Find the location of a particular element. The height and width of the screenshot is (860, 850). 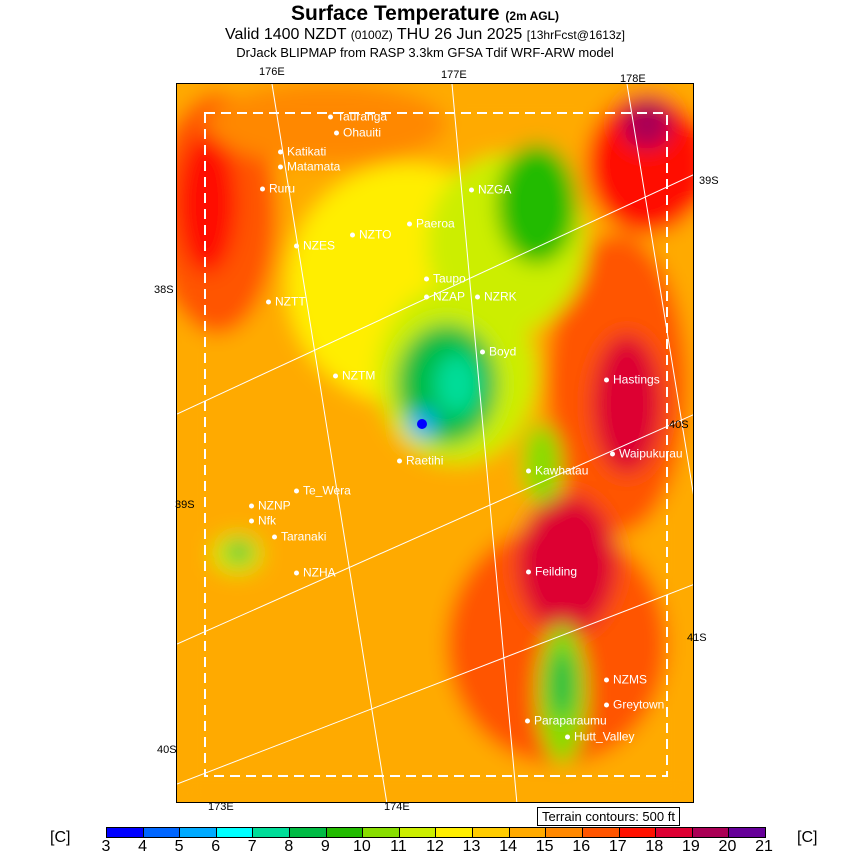

colorbar-tick-label: 7 is located at coordinates (252, 846).